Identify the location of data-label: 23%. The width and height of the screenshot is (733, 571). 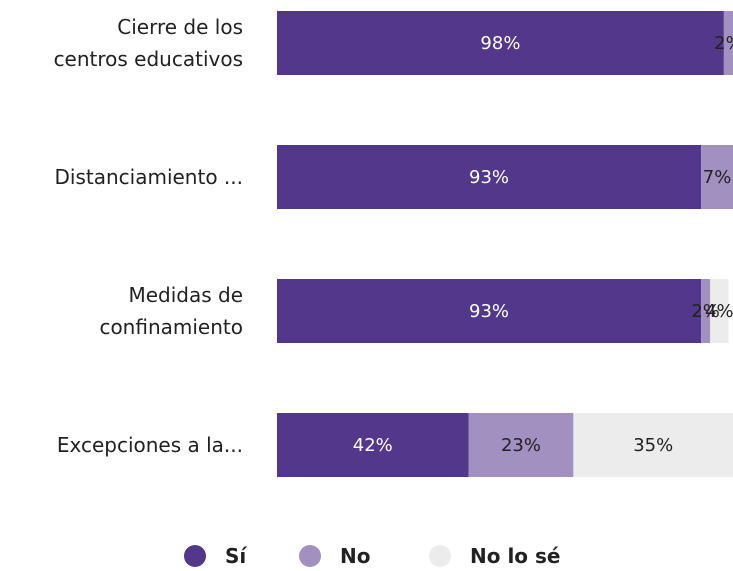
(521, 445).